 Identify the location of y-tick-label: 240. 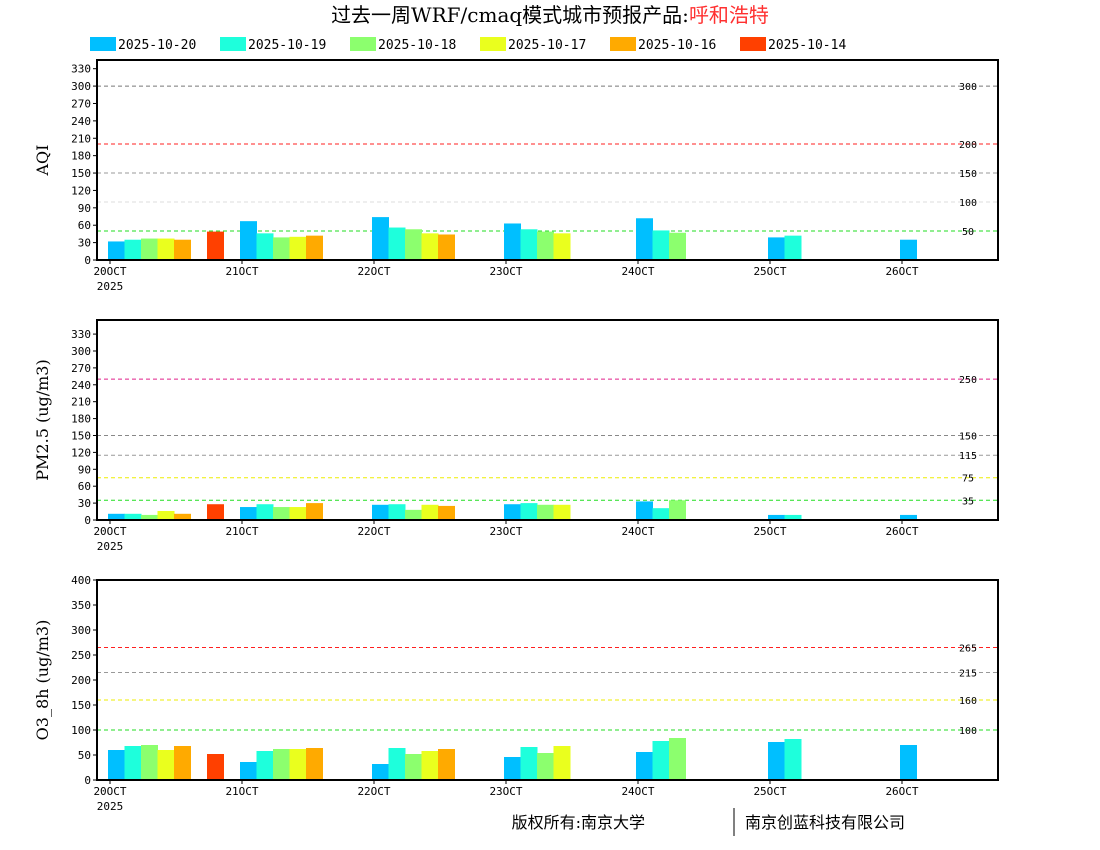
(81, 121).